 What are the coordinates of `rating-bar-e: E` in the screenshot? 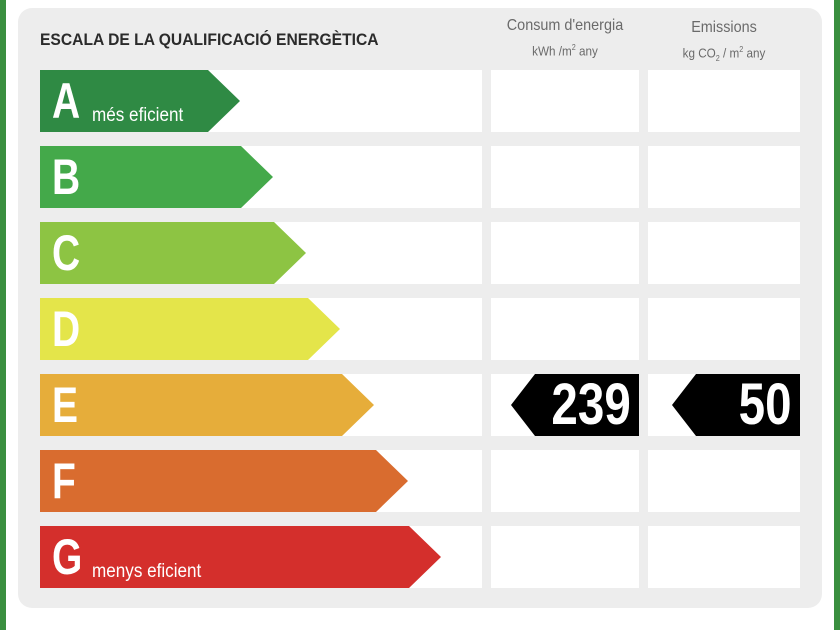 It's located at (207, 405).